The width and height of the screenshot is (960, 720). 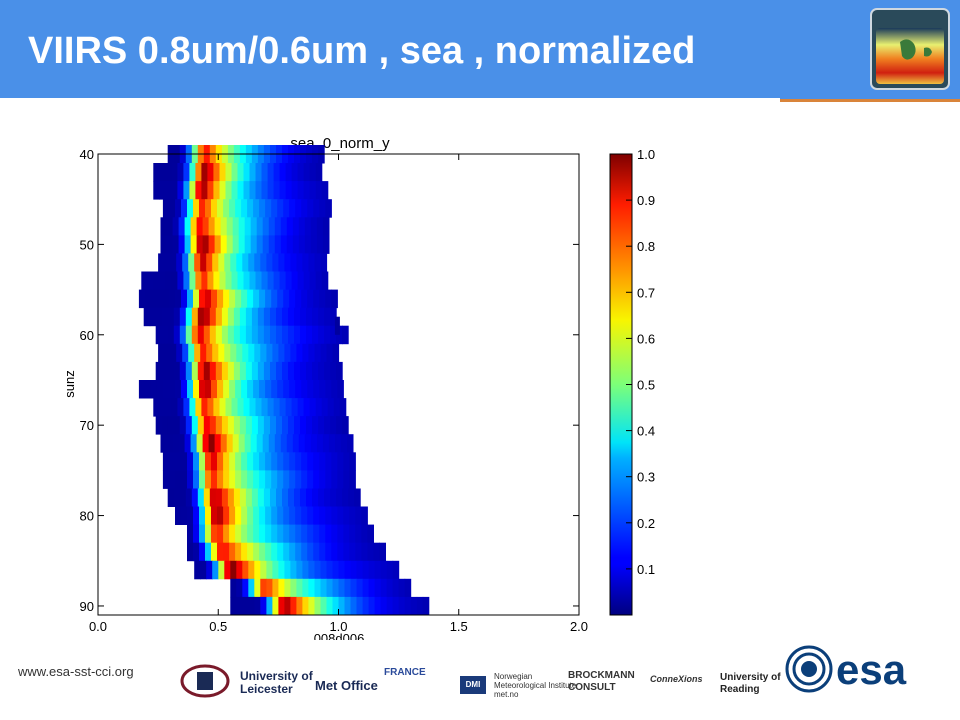 What do you see at coordinates (76, 671) in the screenshot?
I see `footer-url: www.esa-sst-cci.org` at bounding box center [76, 671].